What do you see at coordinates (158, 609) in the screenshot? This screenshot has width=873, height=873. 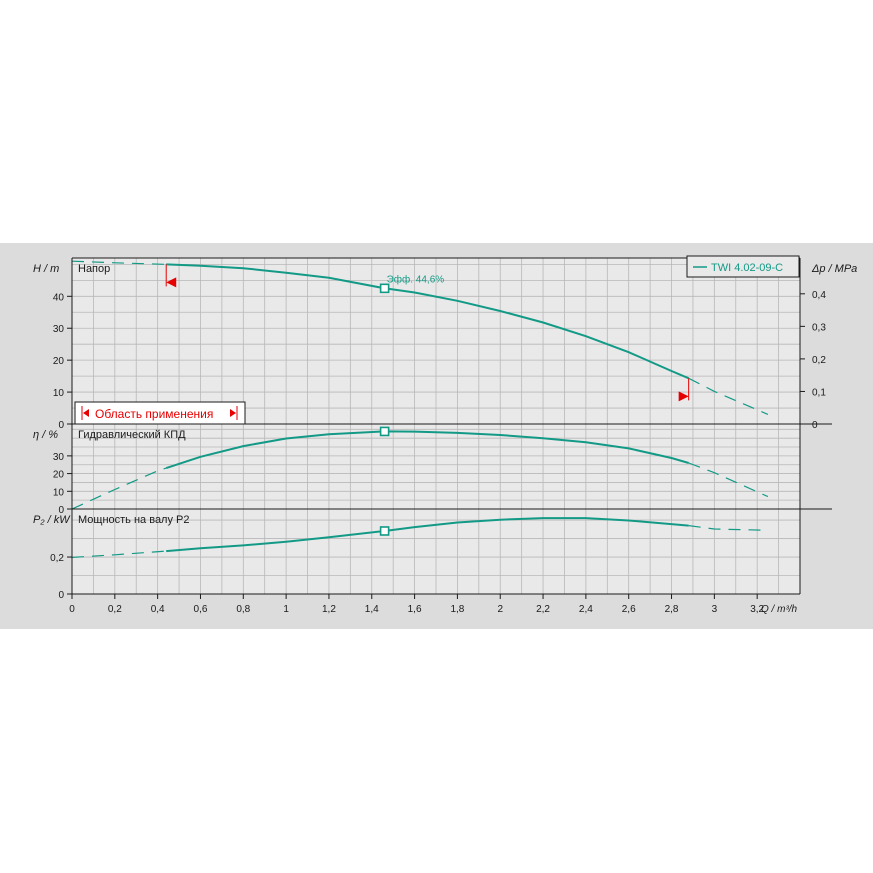 I see `x-tick-label: 0,4` at bounding box center [158, 609].